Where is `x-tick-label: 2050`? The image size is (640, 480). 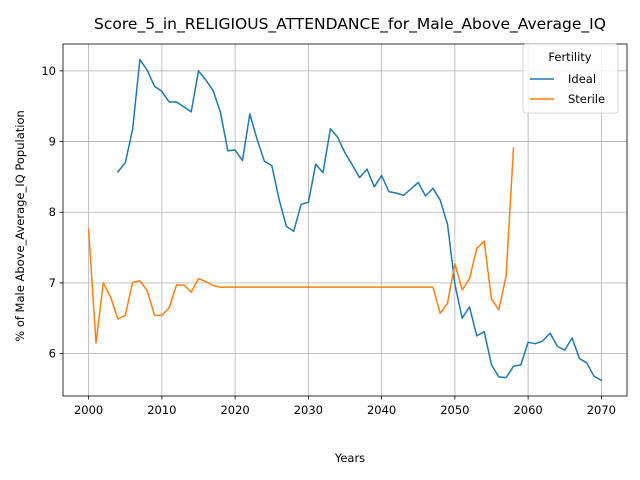
x-tick-label: 2050 is located at coordinates (454, 410).